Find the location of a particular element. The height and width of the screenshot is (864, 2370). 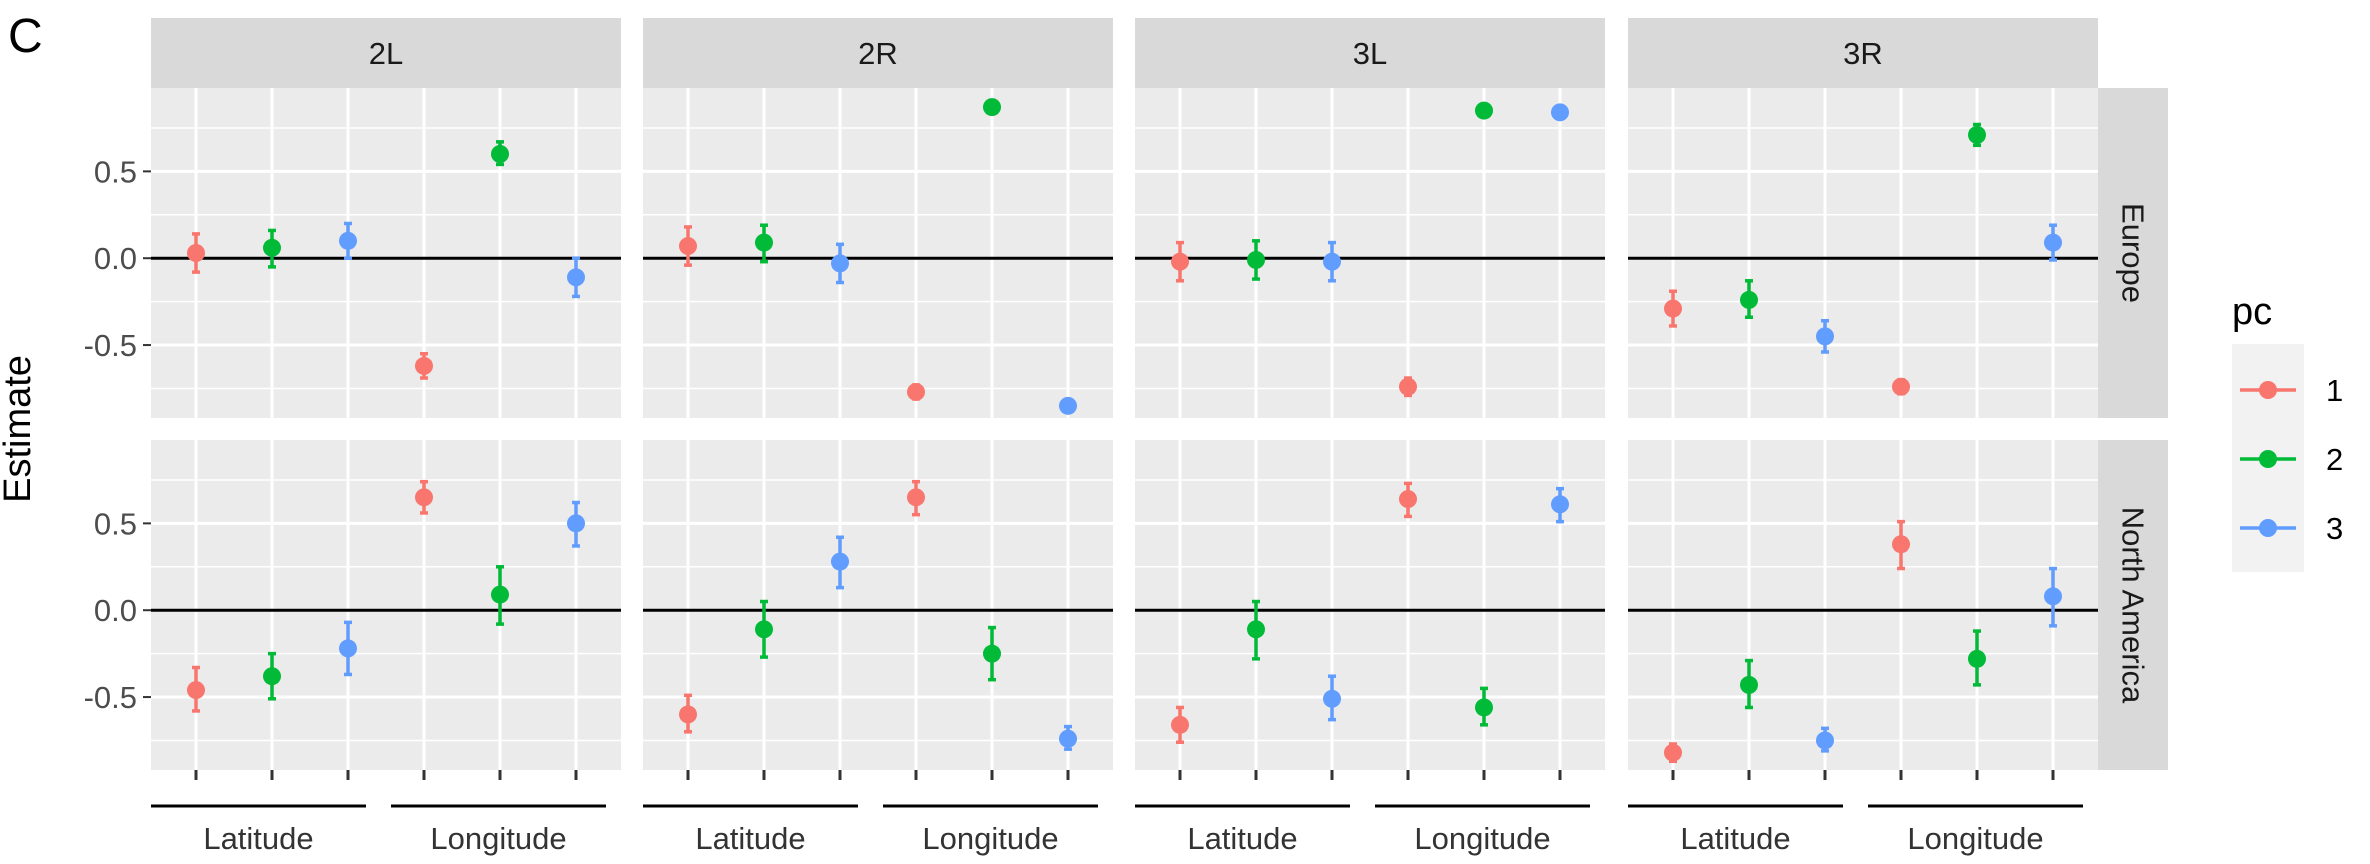

legend-entry-label: 2 is located at coordinates (2334, 459).